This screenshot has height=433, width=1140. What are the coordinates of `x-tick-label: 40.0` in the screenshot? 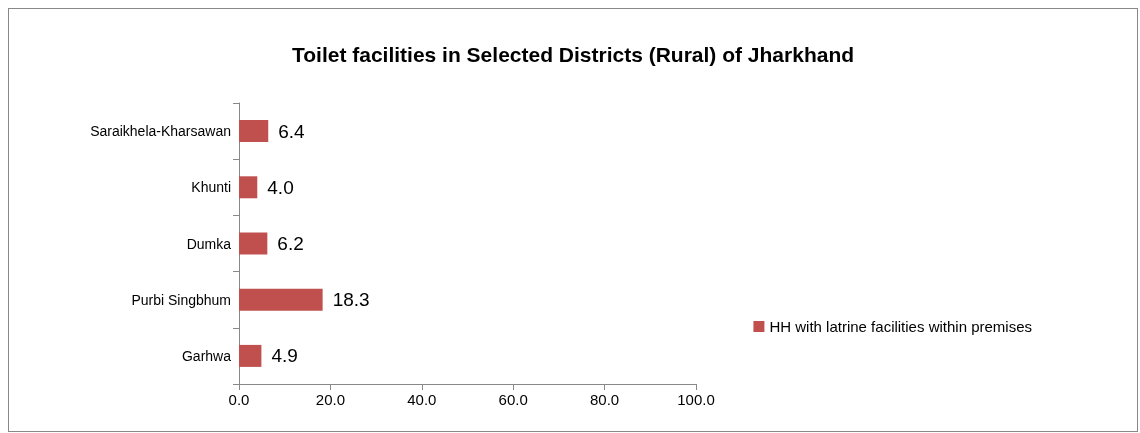 It's located at (422, 399).